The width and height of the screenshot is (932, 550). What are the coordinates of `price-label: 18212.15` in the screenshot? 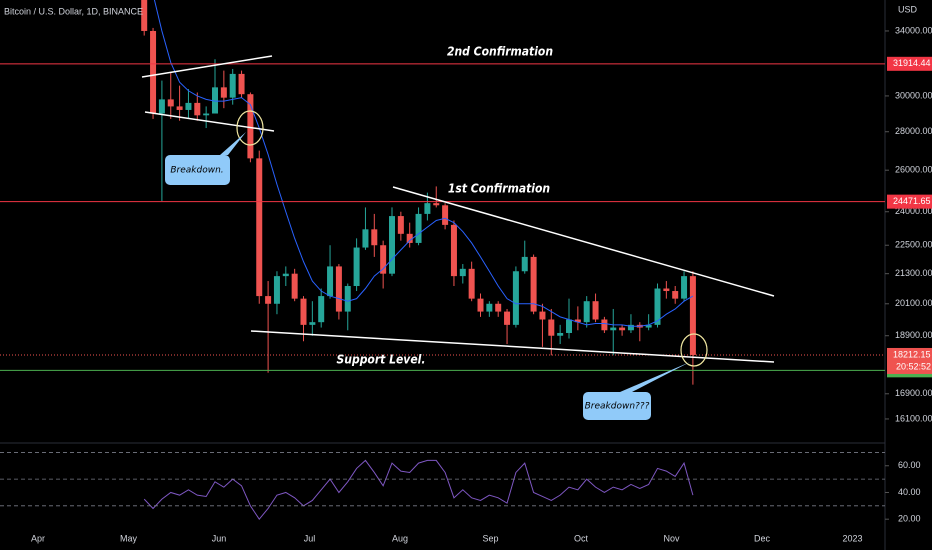 It's located at (912, 354).